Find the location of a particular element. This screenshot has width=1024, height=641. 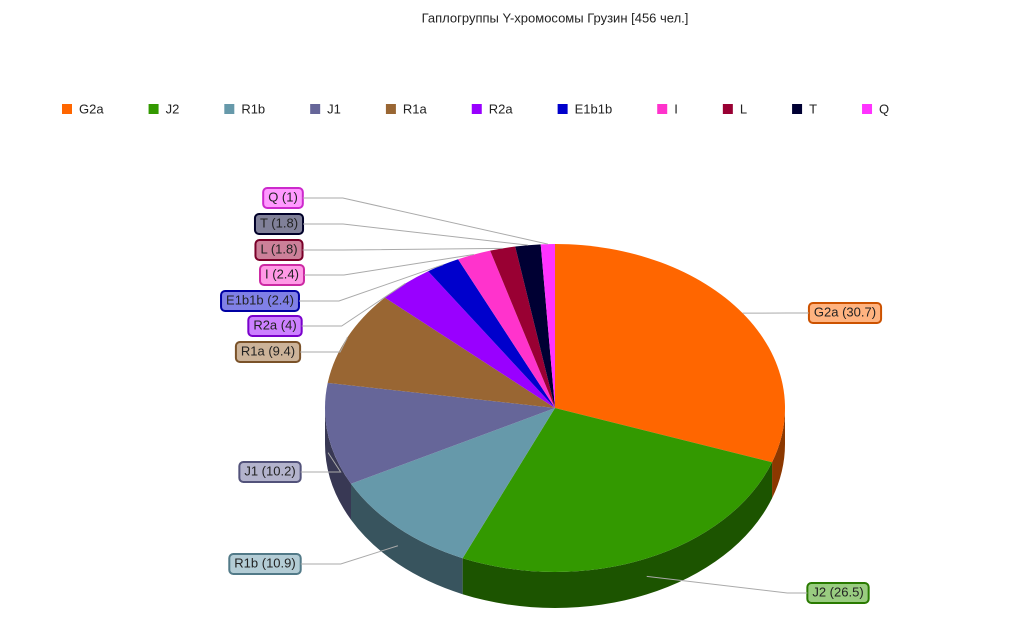

legend-label: R2a is located at coordinates (501, 108).